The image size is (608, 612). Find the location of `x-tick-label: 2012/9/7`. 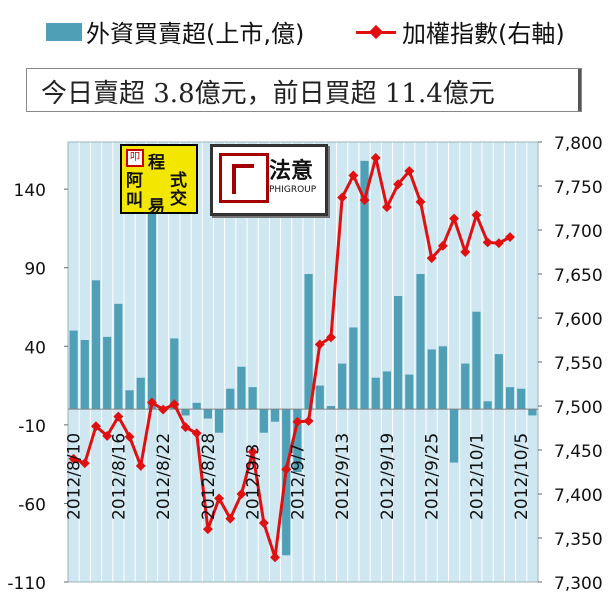

x-tick-label: 2012/9/7 is located at coordinates (298, 482).